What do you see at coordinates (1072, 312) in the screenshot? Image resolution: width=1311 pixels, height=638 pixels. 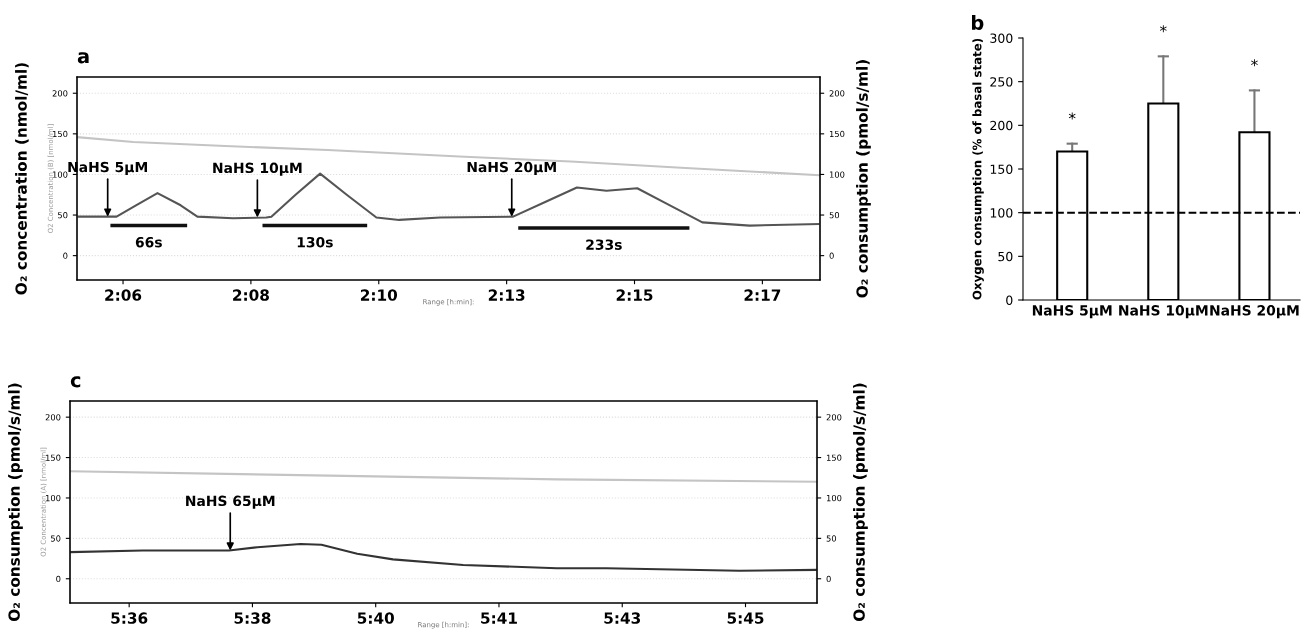 I see `x-tick-label: NaHS 5μM` at bounding box center [1072, 312].